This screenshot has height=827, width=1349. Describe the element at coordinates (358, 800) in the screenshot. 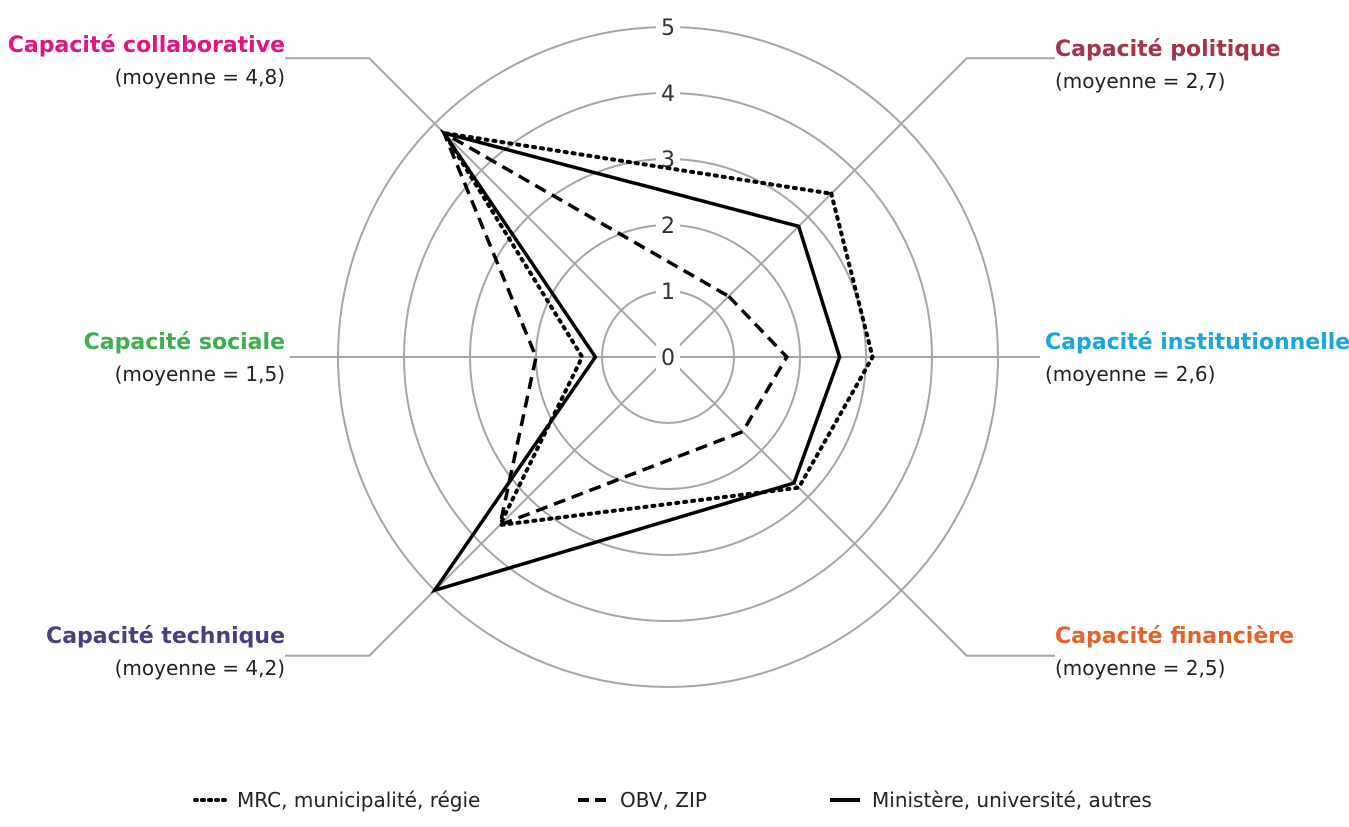

I see `legend-label: MRC, municipalité, régie` at that location.